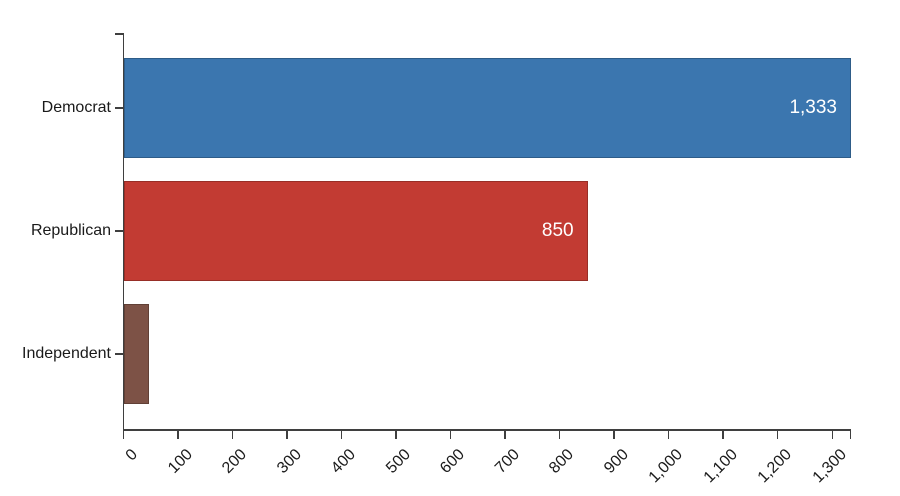 This screenshot has height=496, width=900. I want to click on y-axis-endcap-tick, so click(118, 34).